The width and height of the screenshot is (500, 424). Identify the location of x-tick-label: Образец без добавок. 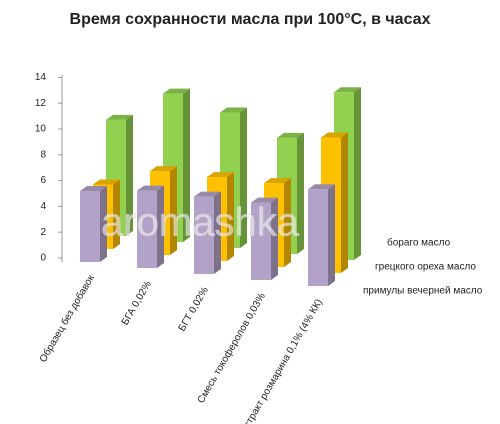
(67, 318).